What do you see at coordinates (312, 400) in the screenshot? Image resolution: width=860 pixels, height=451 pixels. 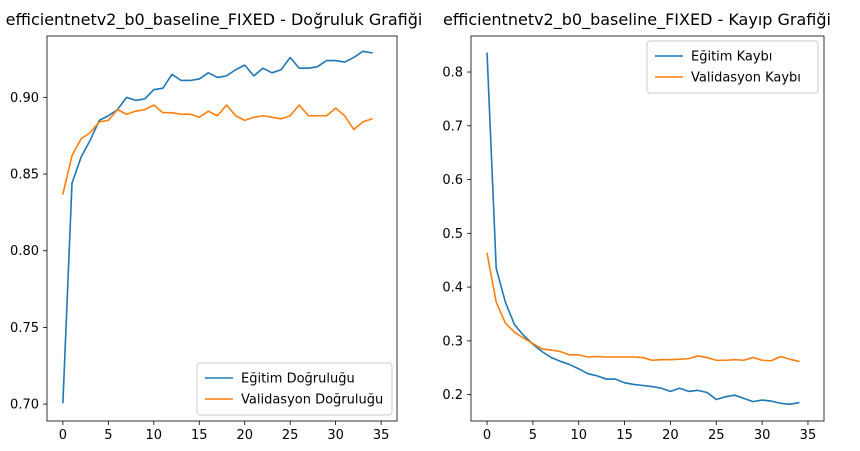 I see `legend-label-validasyon-dogrulugu: Validasyon Doğruluğu` at bounding box center [312, 400].